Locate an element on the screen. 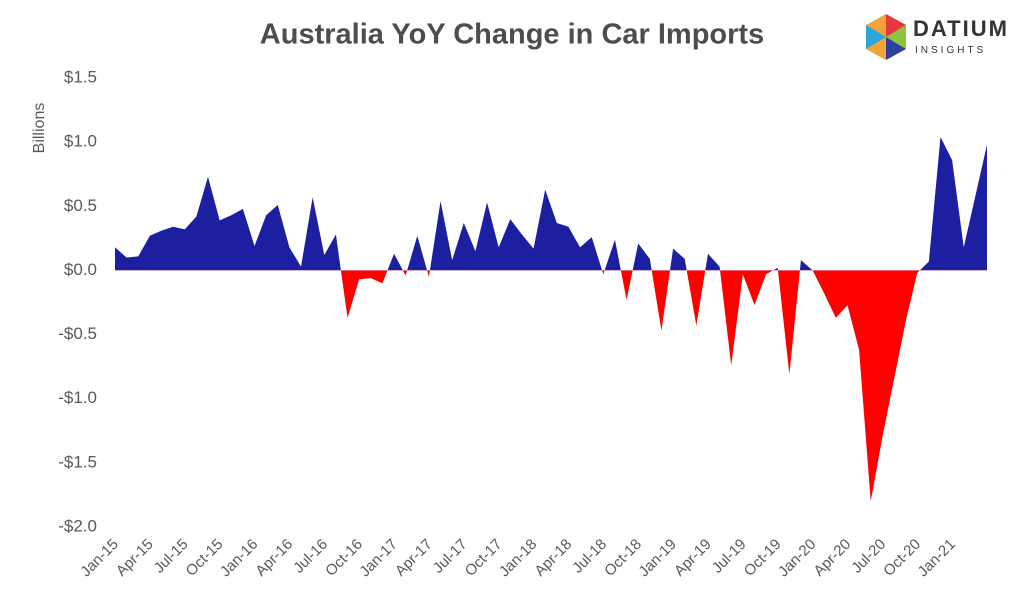 The image size is (1024, 616). x-tick-label: Apr-19 is located at coordinates (693, 558).